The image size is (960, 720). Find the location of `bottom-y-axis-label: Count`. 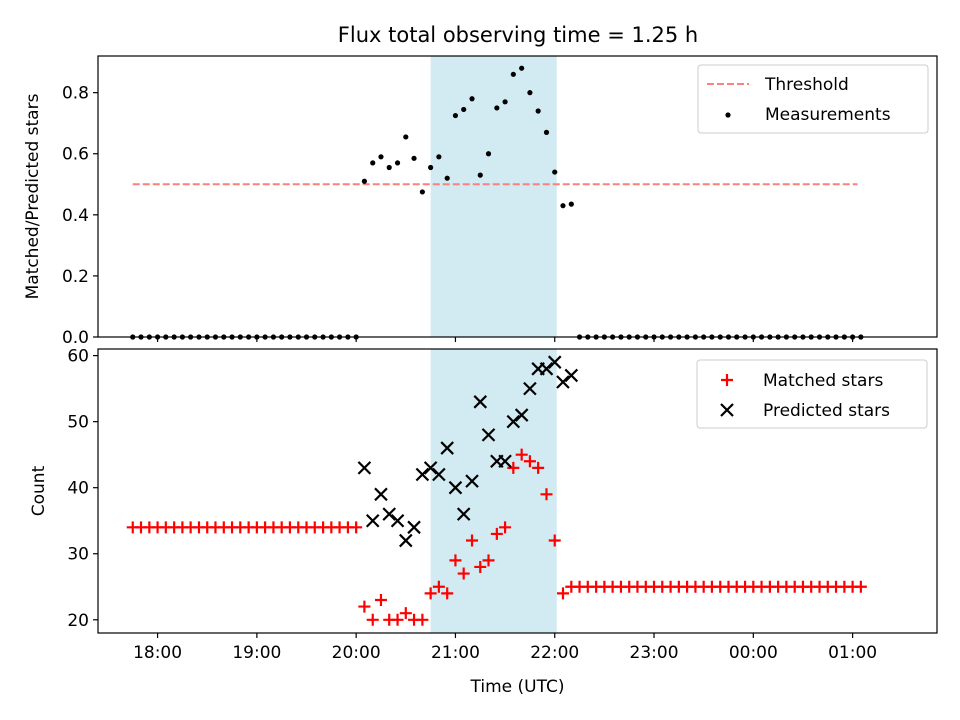

bottom-y-axis-label: Count is located at coordinates (39, 490).